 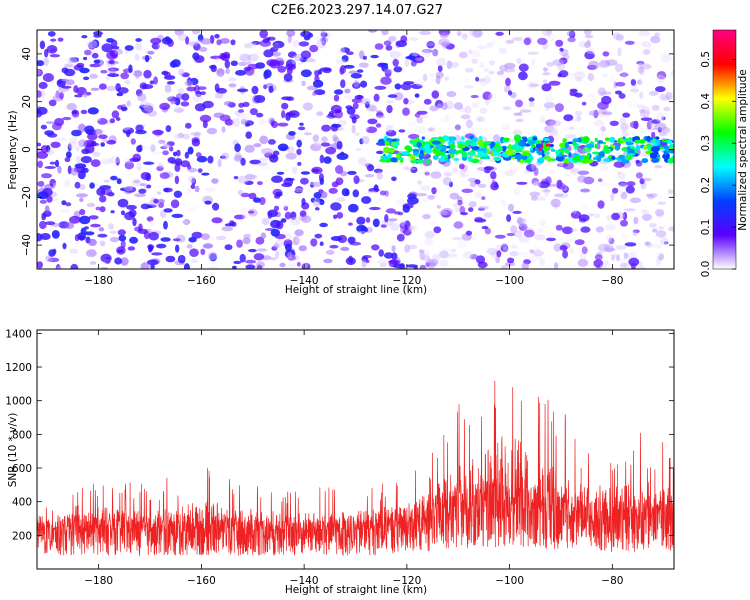 What do you see at coordinates (706, 101) in the screenshot?
I see `colorbar-tick-label: 0.4` at bounding box center [706, 101].